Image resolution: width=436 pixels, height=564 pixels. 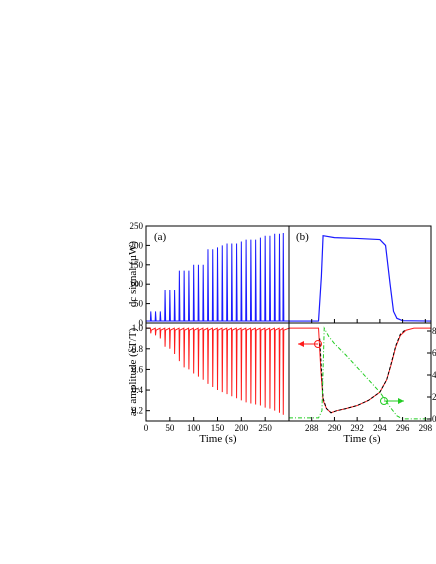 What do you see at coordinates (302, 237) in the screenshot?
I see `panel-label-b: (b)` at bounding box center [302, 237].